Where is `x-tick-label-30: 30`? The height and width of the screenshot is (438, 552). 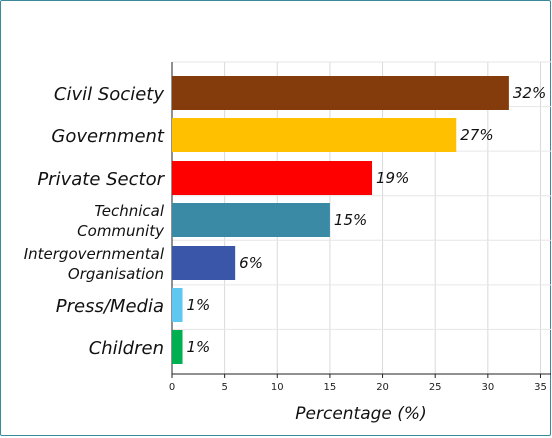 x-tick-label-30: 30 is located at coordinates (487, 387).